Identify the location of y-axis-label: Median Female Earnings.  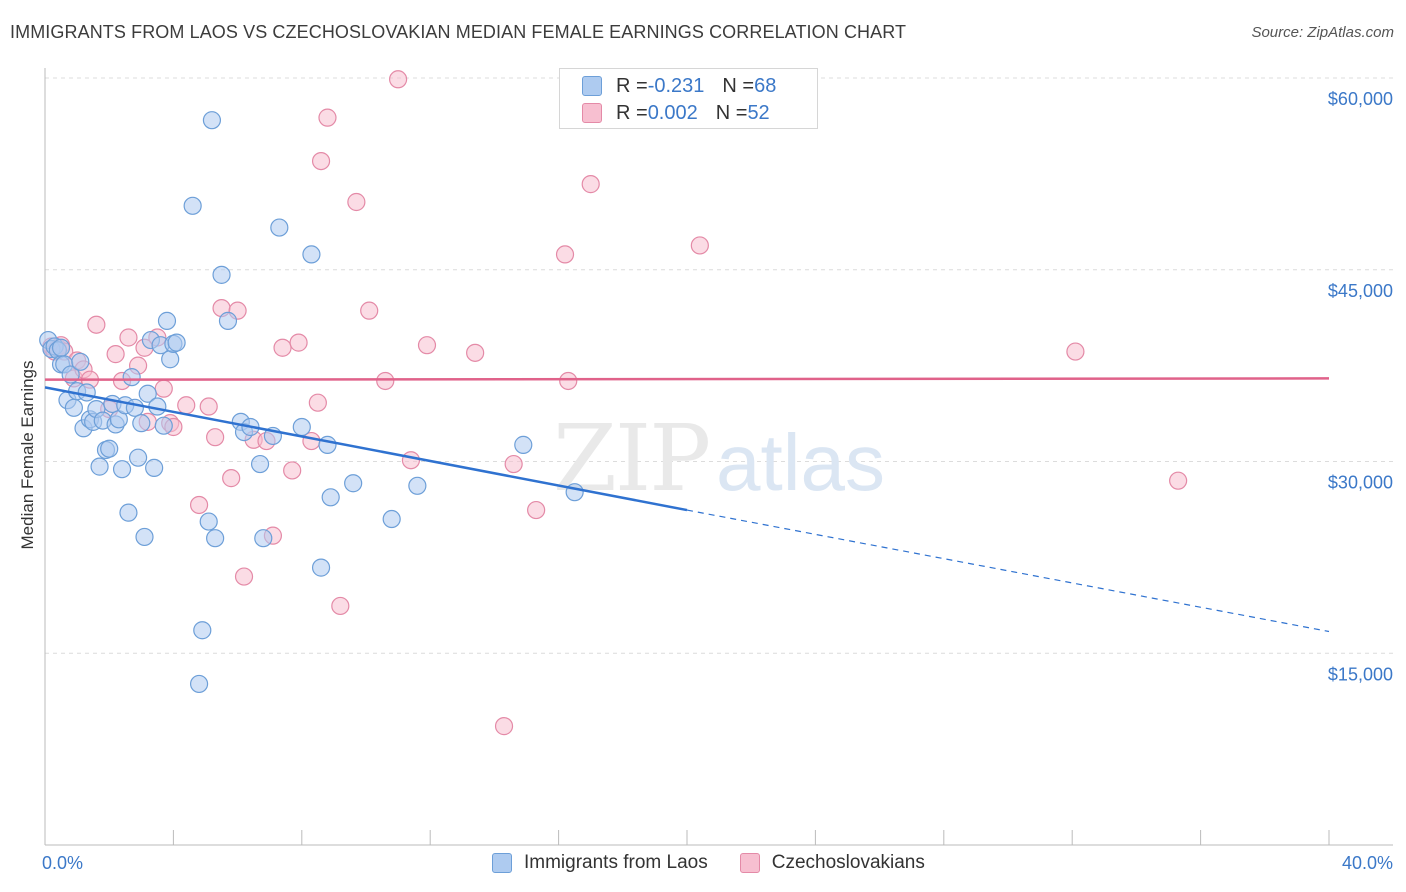
(27, 455).